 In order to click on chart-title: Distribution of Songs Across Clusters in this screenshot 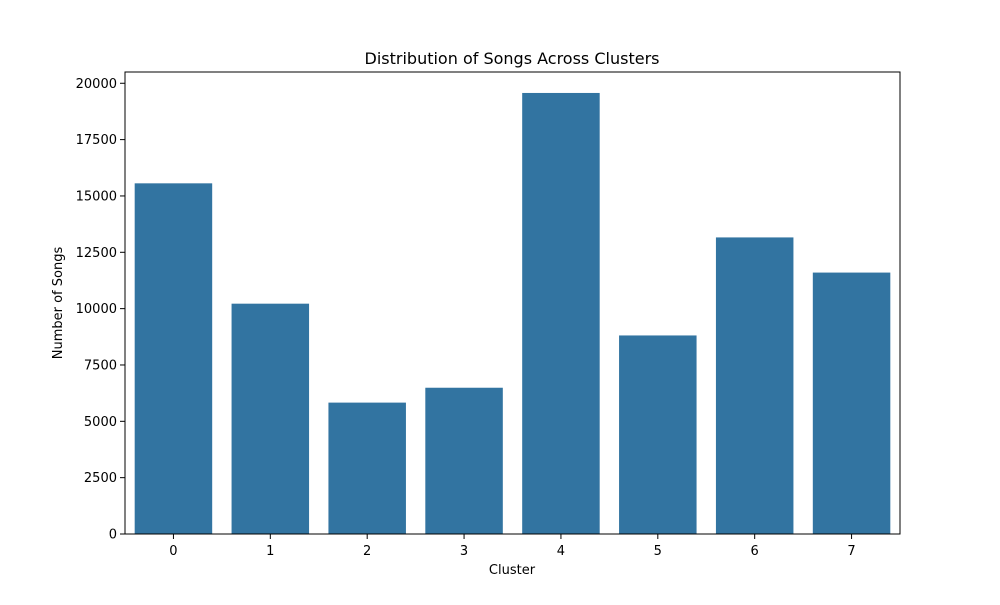, I will do `click(512, 58)`.